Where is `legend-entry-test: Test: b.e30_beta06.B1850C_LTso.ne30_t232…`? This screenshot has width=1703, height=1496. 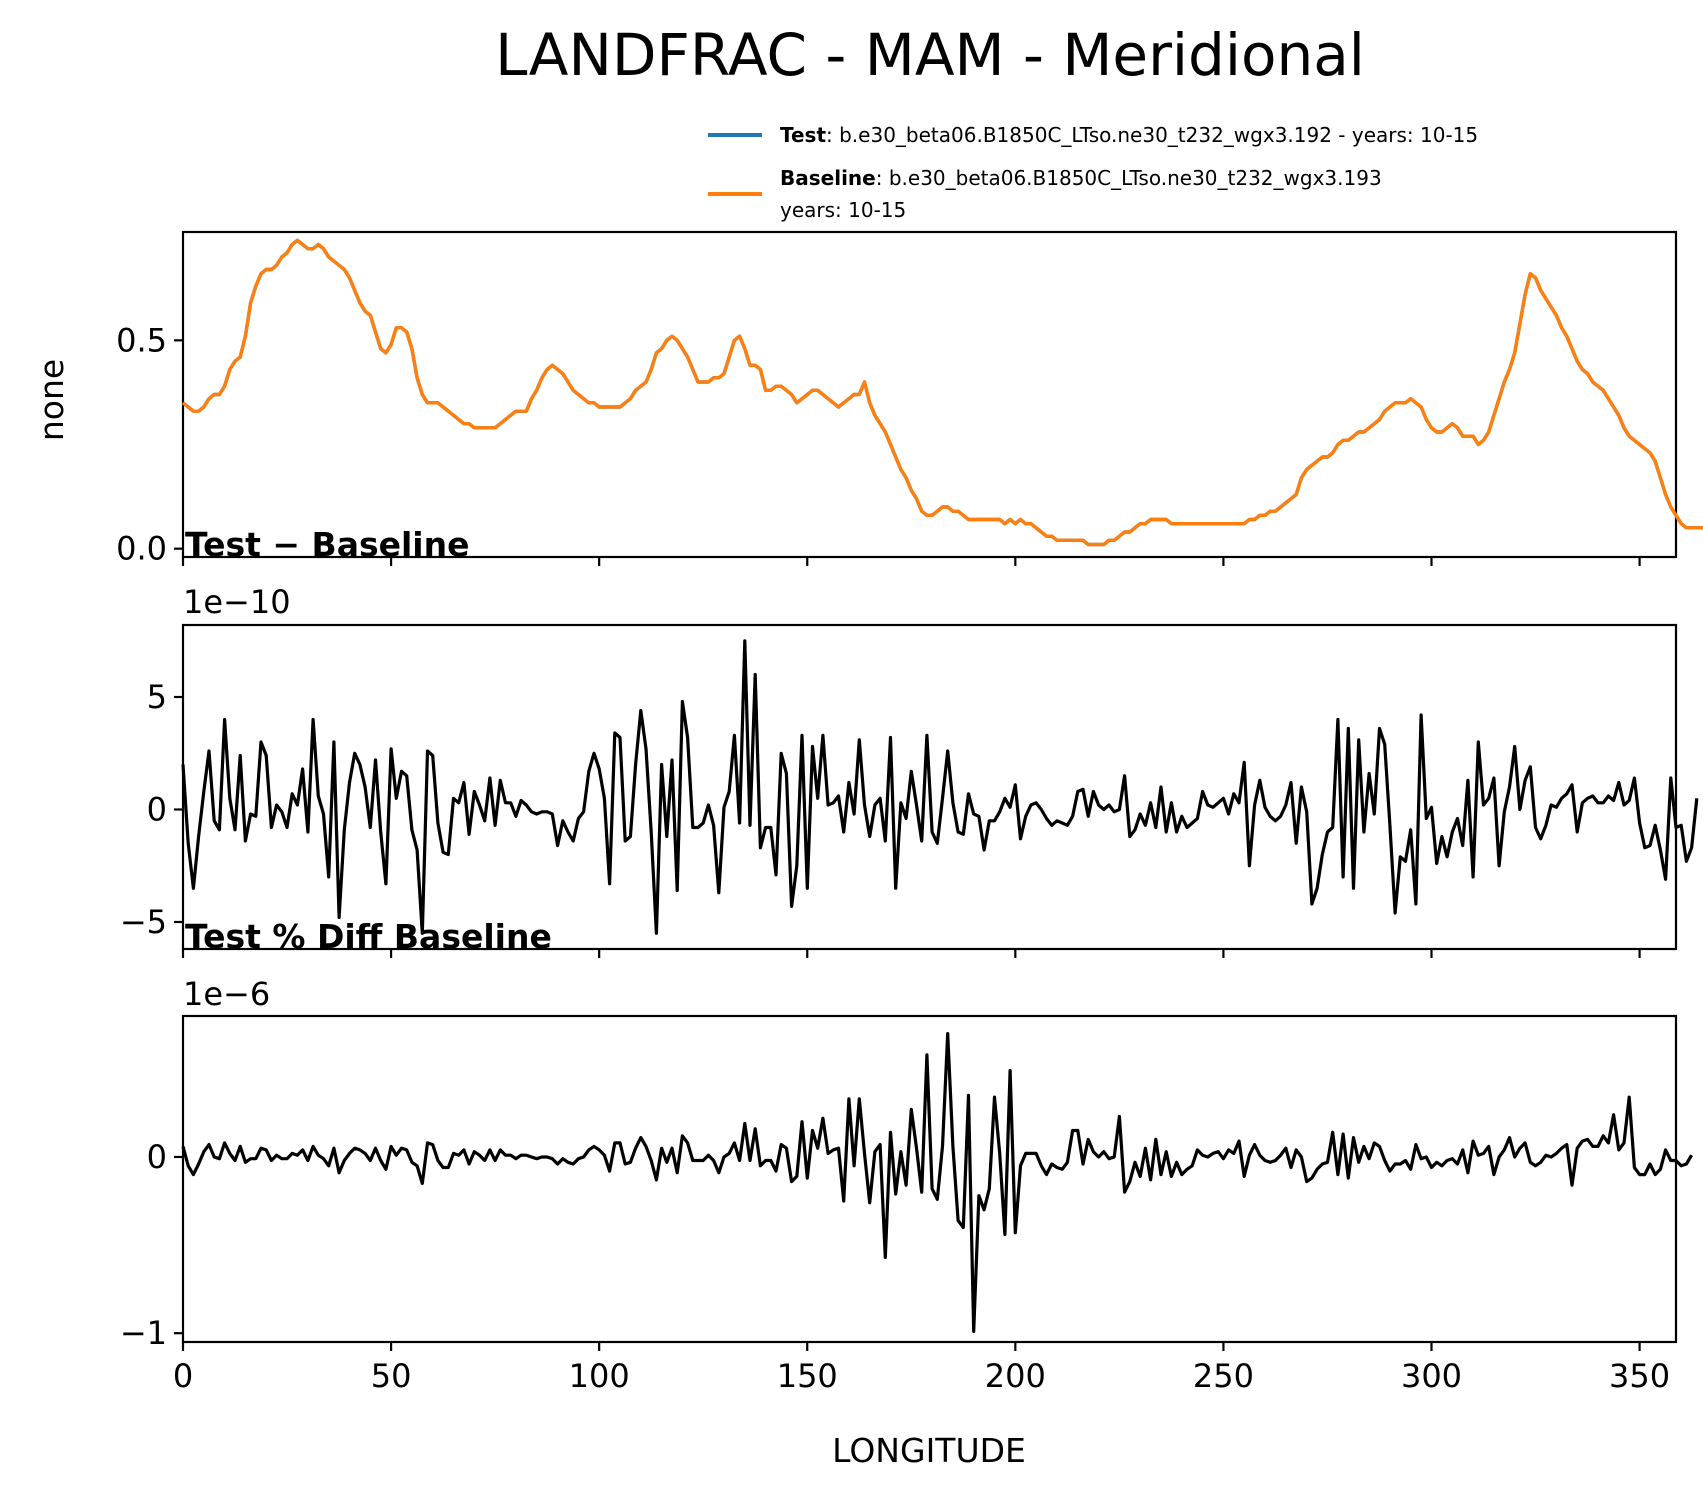
legend-entry-test: Test: b.e30_beta06.B1850C_LTso.ne30_t232… is located at coordinates (1129, 135).